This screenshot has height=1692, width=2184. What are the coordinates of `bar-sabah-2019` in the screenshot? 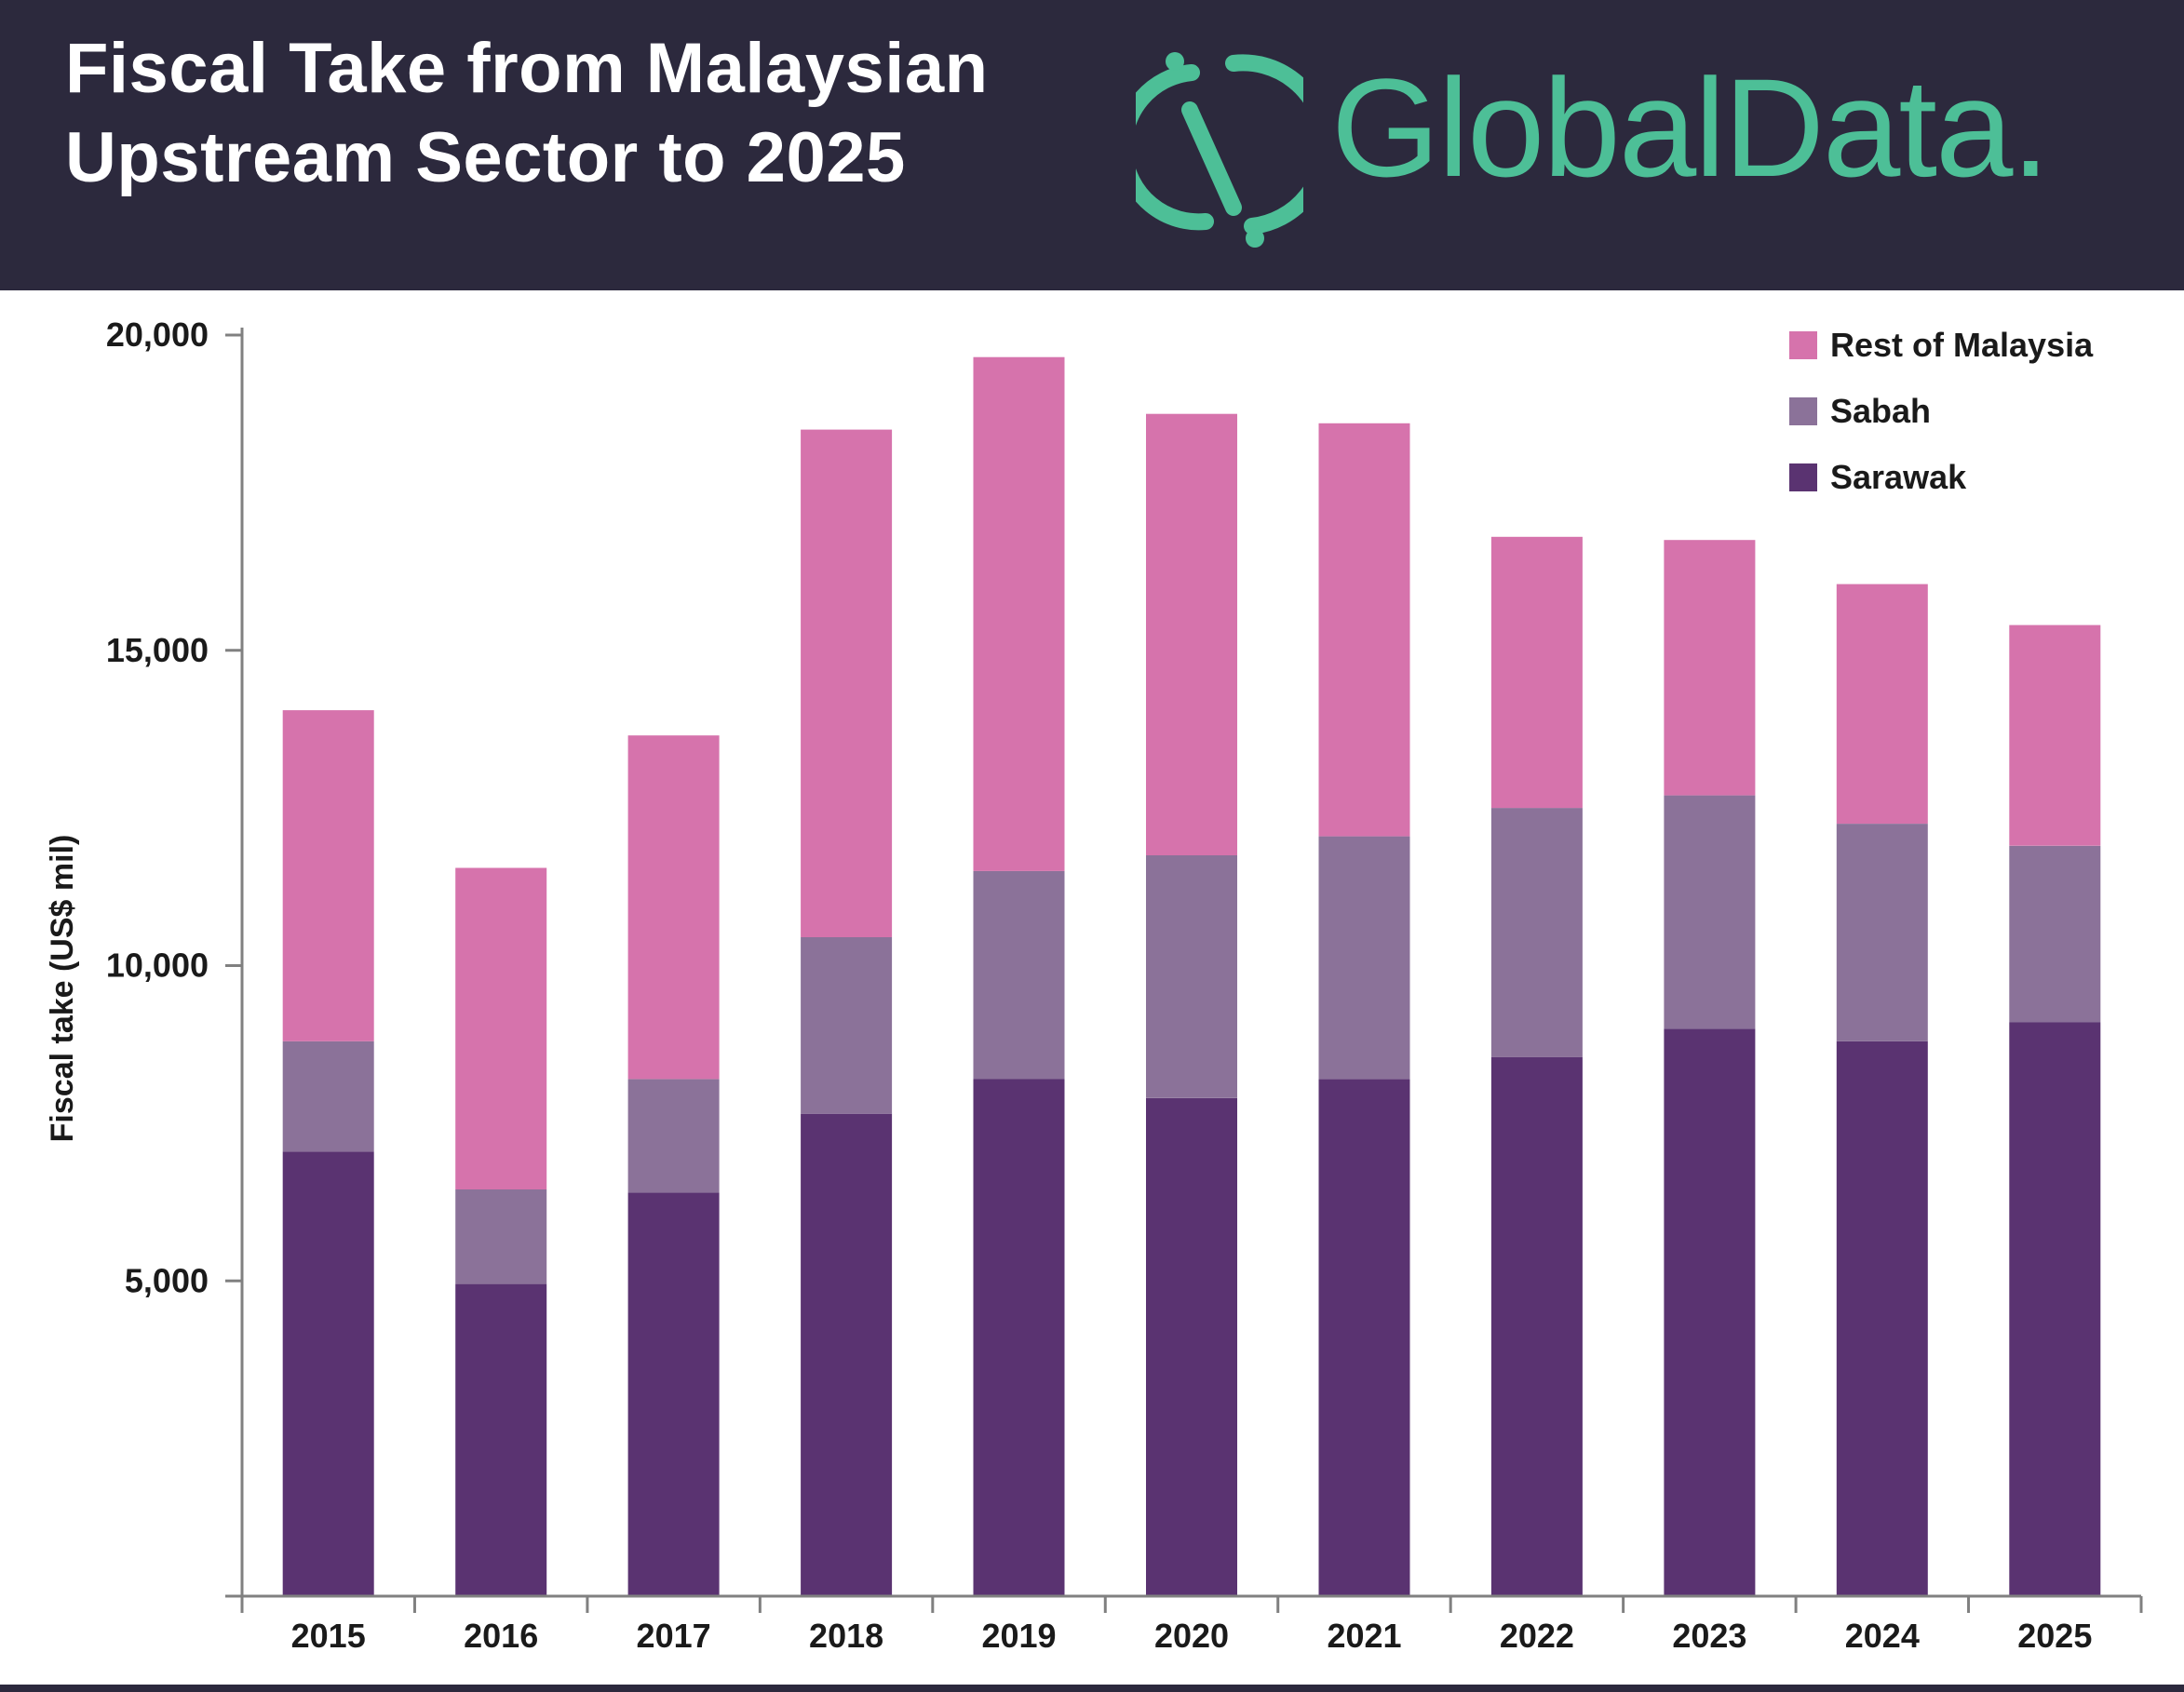 It's located at (1019, 975).